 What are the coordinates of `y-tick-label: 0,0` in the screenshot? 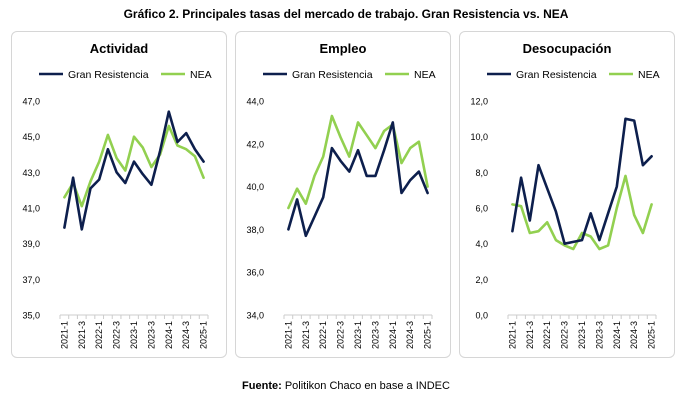 It's located at (481, 316).